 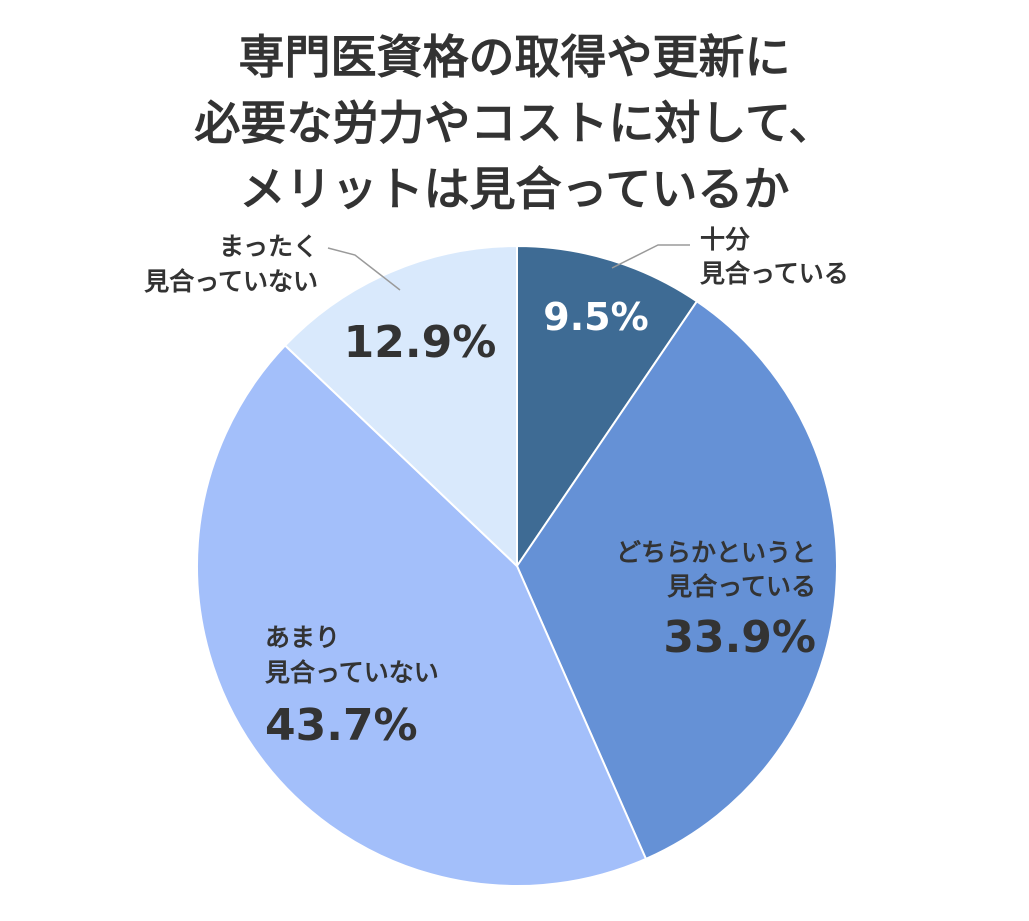 What do you see at coordinates (514, 189) in the screenshot?
I see `chart-title-line-3: メリットは見合っているか` at bounding box center [514, 189].